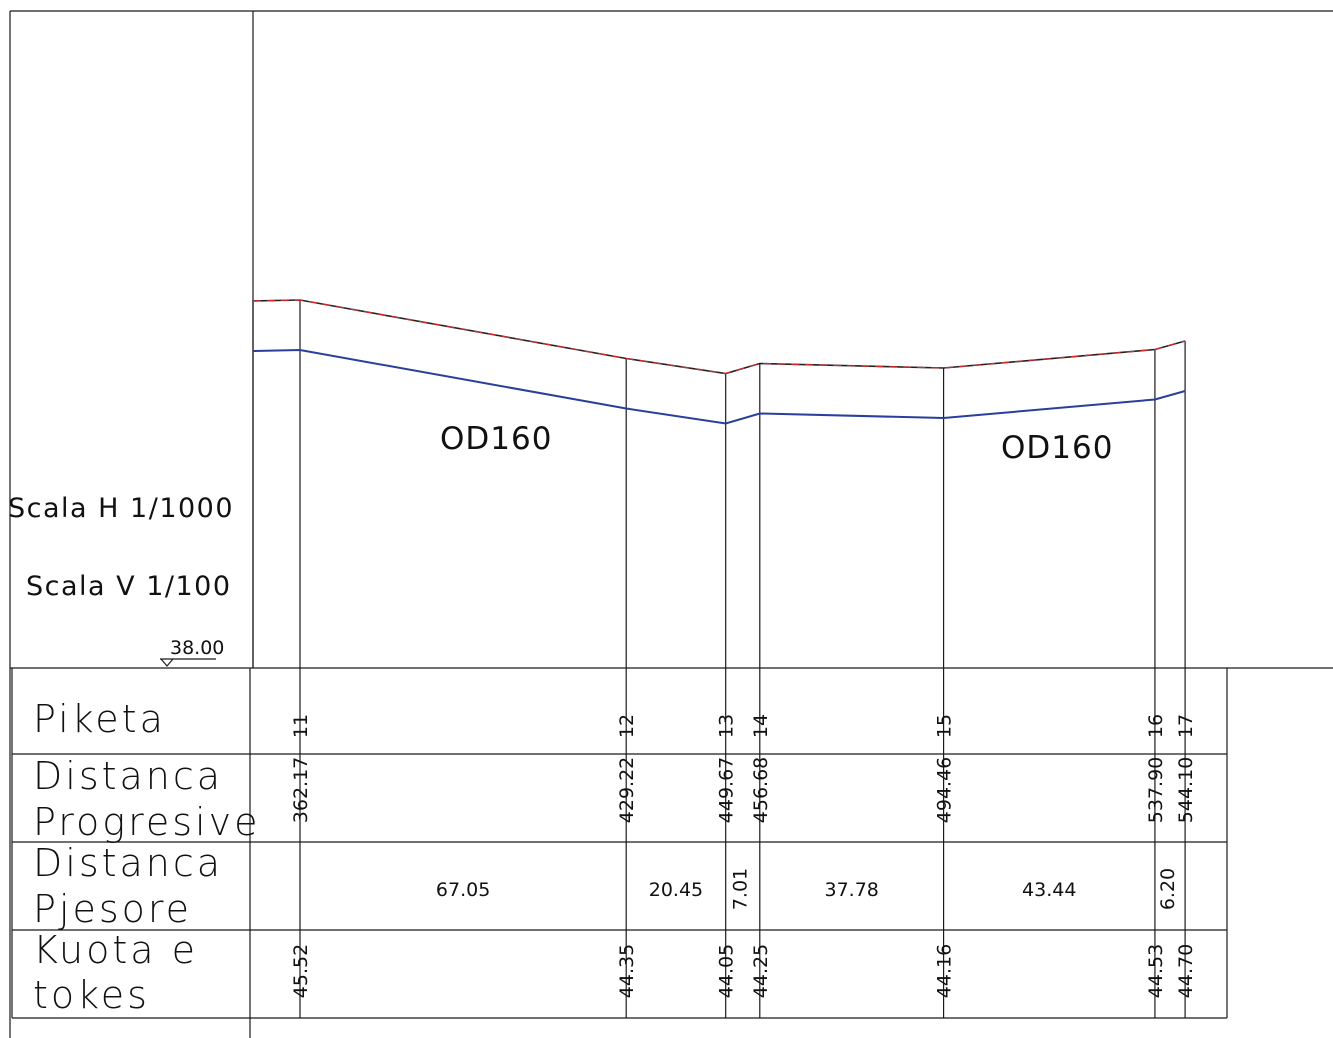 The image size is (1333, 1038). What do you see at coordinates (727, 790) in the screenshot?
I see `progressive-distance-value: 449.67` at bounding box center [727, 790].